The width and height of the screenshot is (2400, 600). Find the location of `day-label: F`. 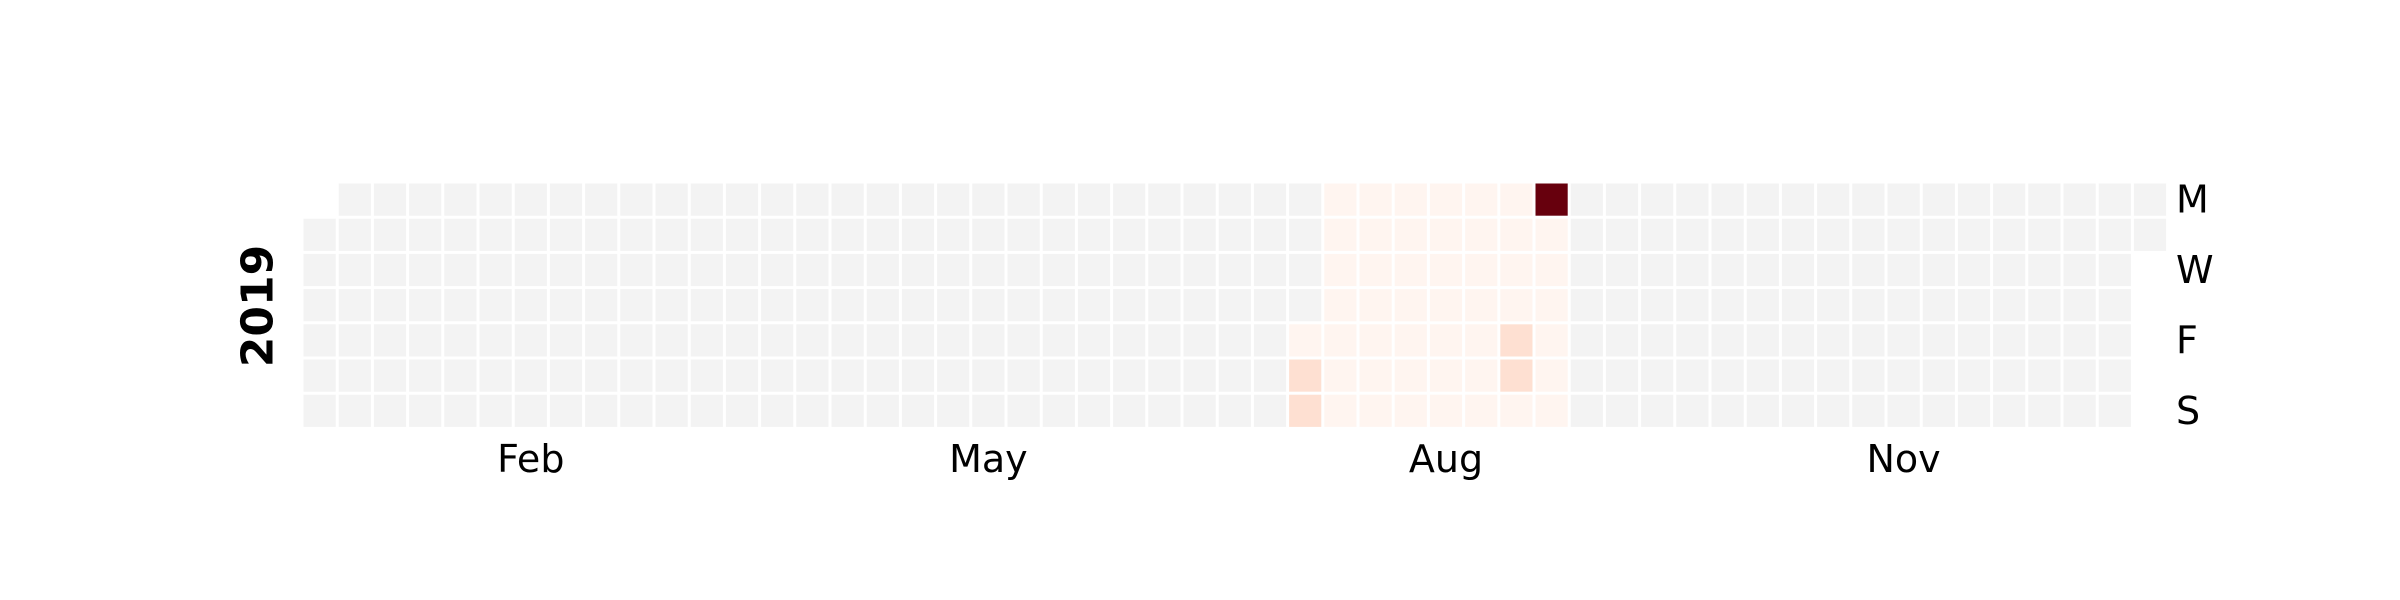

day-label: F is located at coordinates (2187, 340).